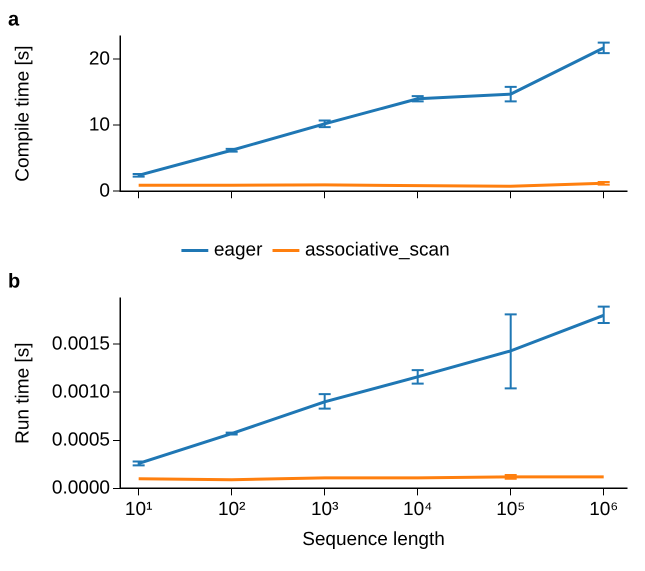 Image resolution: width=645 pixels, height=571 pixels. What do you see at coordinates (377, 250) in the screenshot?
I see `legend-label: associative_scan` at bounding box center [377, 250].